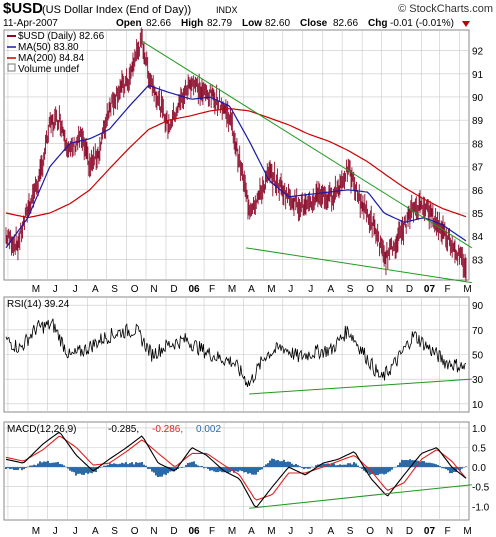 The height and width of the screenshot is (537, 496). I want to click on x-tick-label: N, so click(153, 531).